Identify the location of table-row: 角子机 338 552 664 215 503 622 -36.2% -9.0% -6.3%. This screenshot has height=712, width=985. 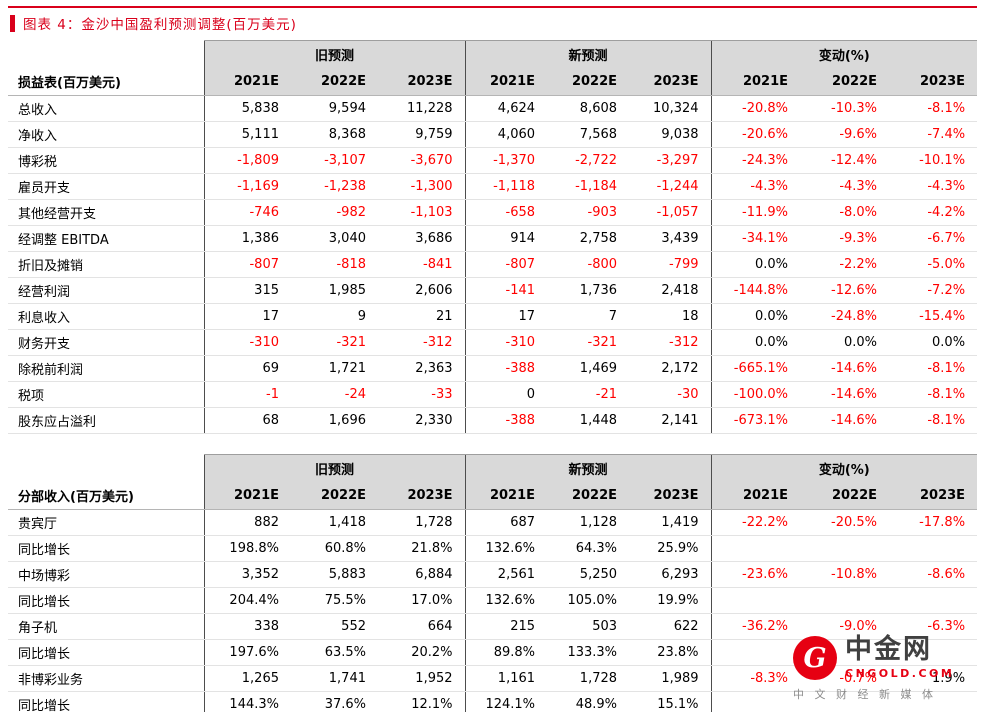
(493, 626).